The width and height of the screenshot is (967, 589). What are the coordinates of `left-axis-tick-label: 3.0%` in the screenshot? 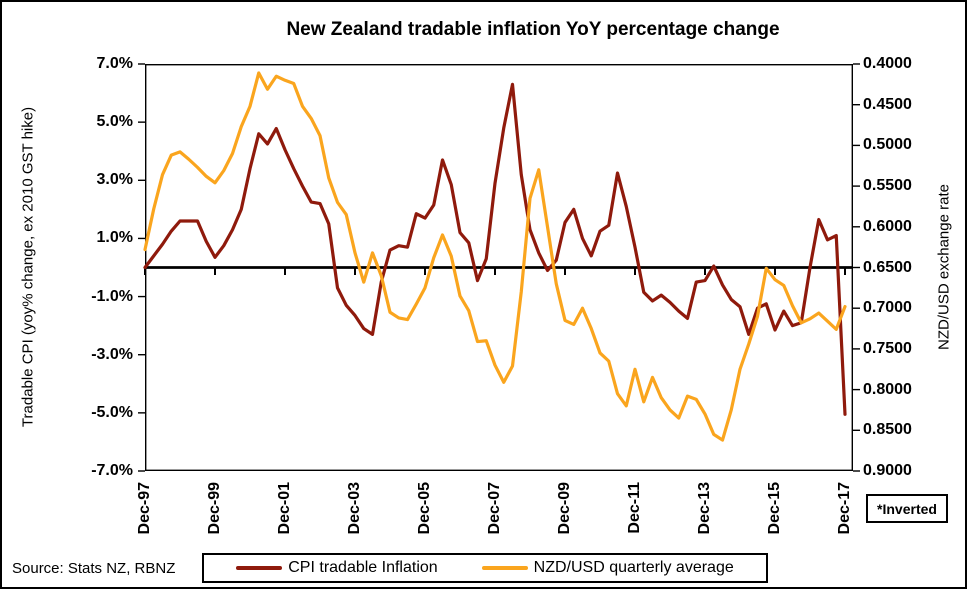 It's located at (114, 180).